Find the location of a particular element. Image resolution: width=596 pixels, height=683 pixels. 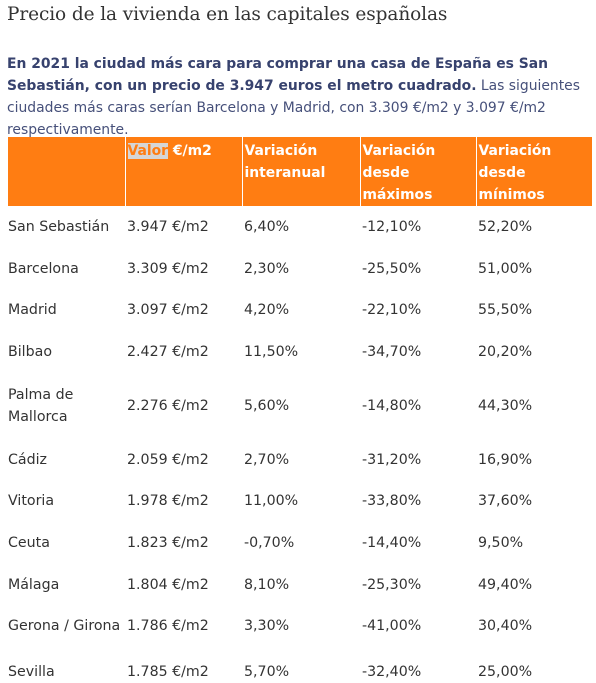

cell-annual: 8,10% is located at coordinates (267, 584).